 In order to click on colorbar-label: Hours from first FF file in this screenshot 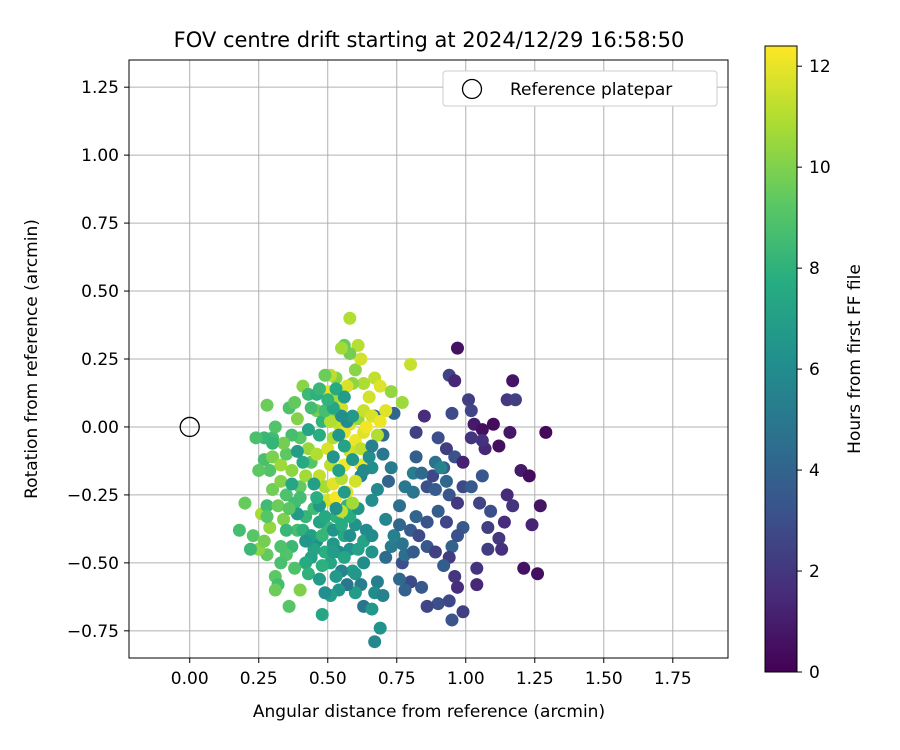, I will do `click(855, 359)`.